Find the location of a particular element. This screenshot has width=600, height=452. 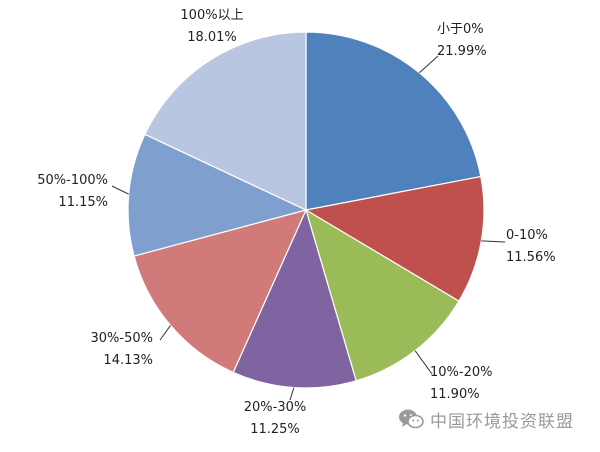

watermark: 中国环境投资联盟 is located at coordinates (486, 419).